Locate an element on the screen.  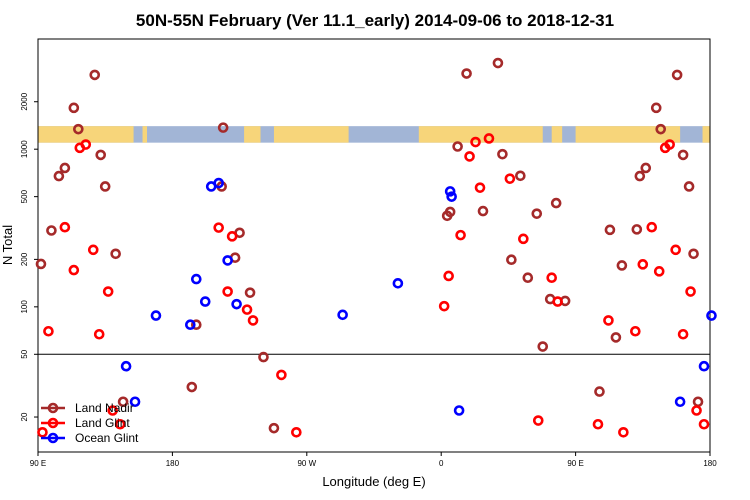
x-axis-label: Longitude (deg E) is located at coordinates (373, 481).